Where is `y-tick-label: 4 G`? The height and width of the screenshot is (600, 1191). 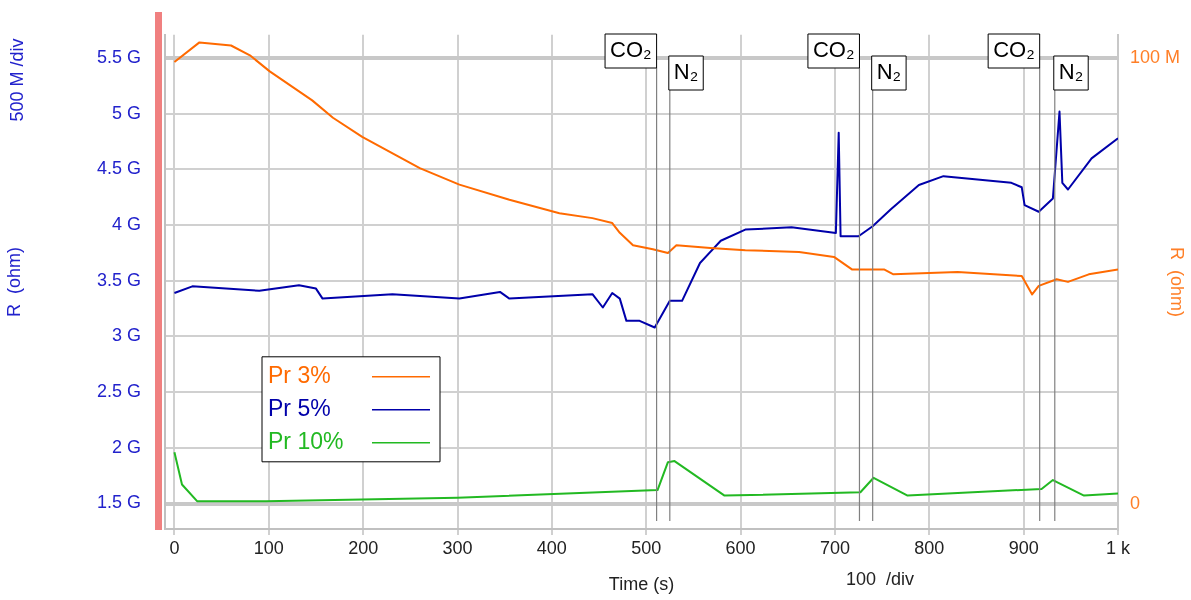 y-tick-label: 4 G is located at coordinates (126, 224).